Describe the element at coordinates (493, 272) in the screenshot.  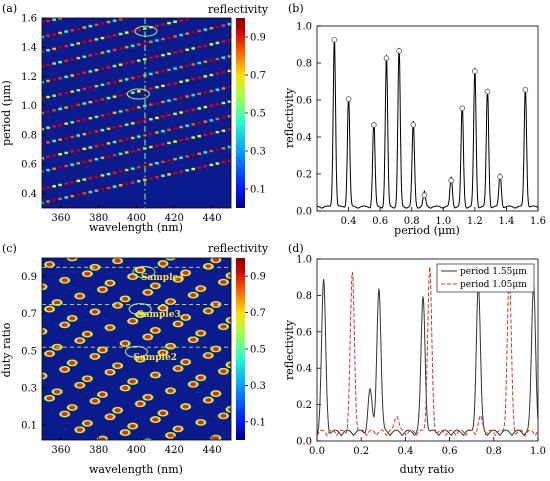
I see `legend-d-entry-1: period 1.55μm` at that location.